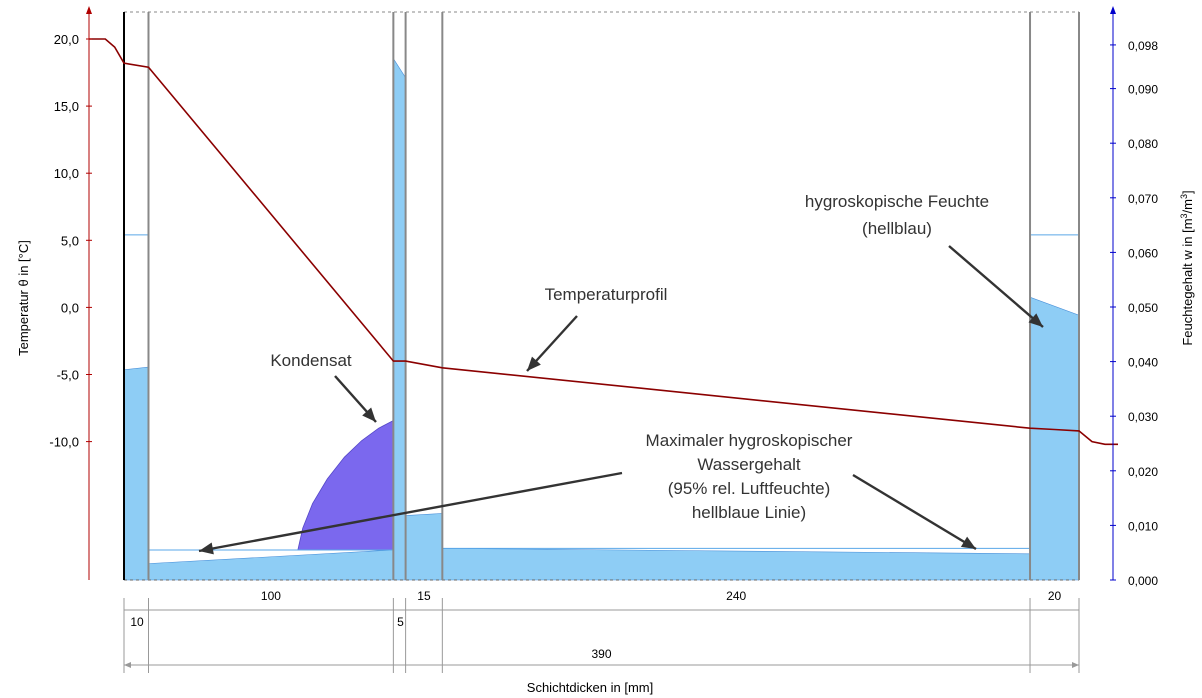  I want to click on dimension-lines: 10 100 5 15 240 20 390, so click(601, 631).